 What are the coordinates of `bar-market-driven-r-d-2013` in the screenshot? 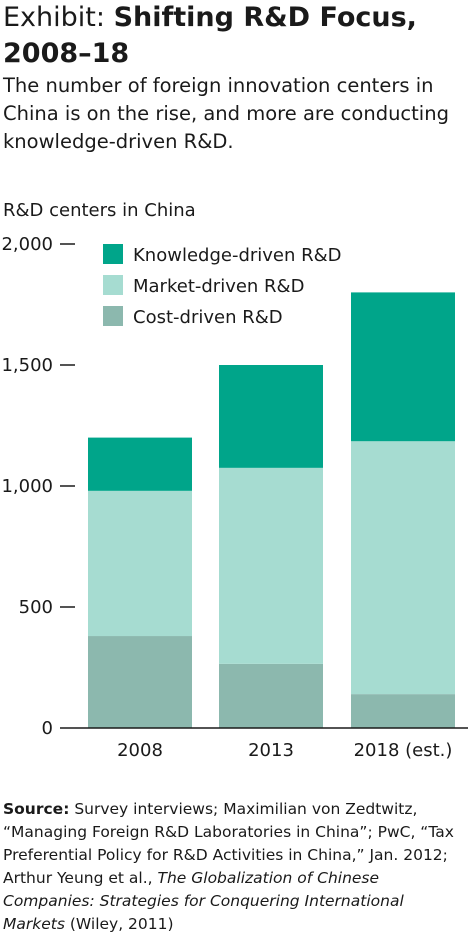 It's located at (271, 565).